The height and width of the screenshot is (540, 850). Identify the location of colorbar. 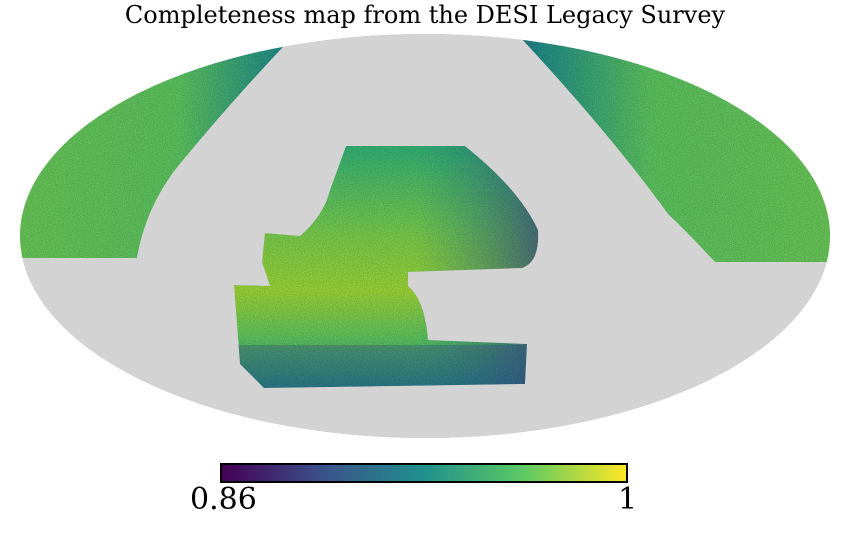
(424, 473).